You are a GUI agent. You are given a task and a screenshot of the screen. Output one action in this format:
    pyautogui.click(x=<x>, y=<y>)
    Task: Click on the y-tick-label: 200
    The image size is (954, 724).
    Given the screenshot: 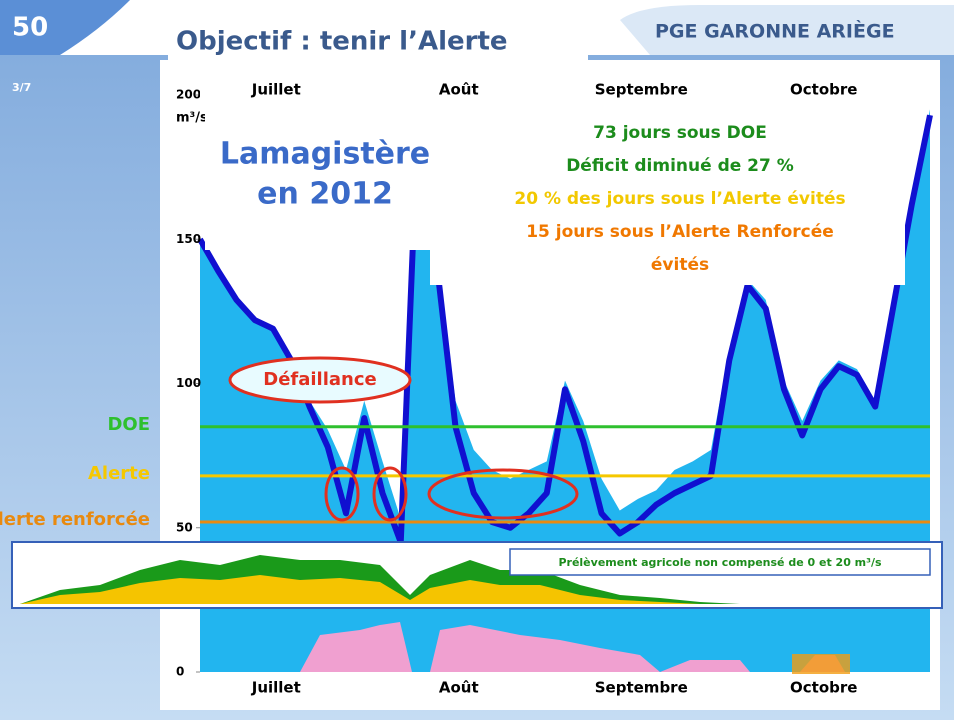 What is the action you would take?
    pyautogui.click(x=188, y=95)
    